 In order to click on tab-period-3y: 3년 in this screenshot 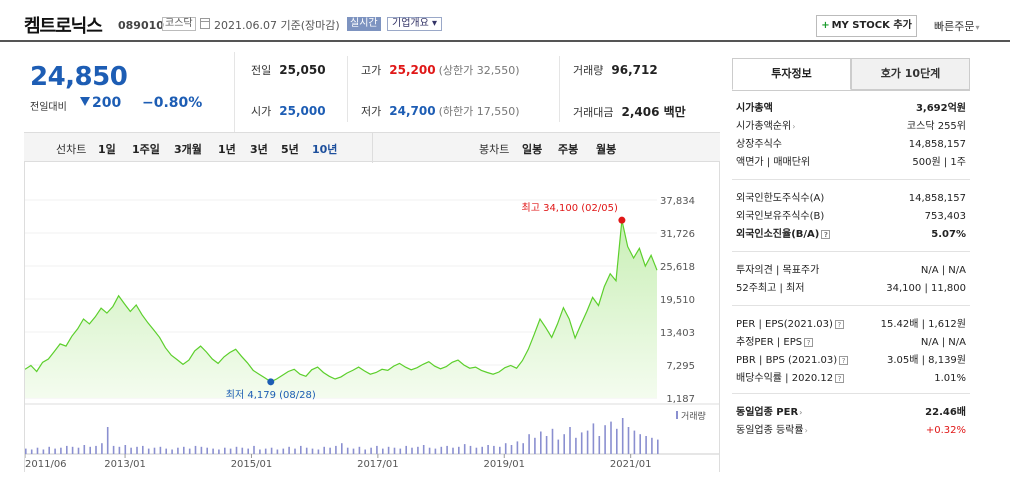, I will do `click(259, 149)`.